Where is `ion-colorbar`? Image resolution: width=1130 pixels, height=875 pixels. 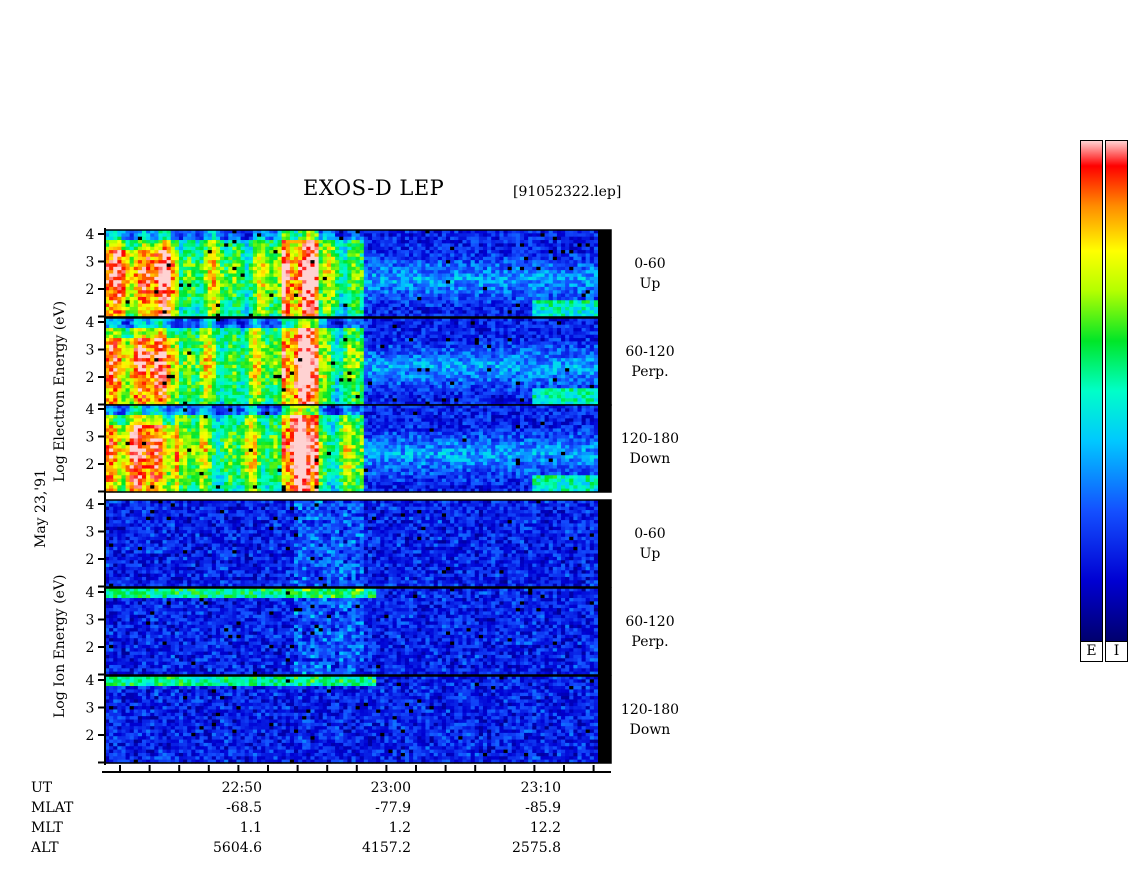 ion-colorbar is located at coordinates (1116, 391).